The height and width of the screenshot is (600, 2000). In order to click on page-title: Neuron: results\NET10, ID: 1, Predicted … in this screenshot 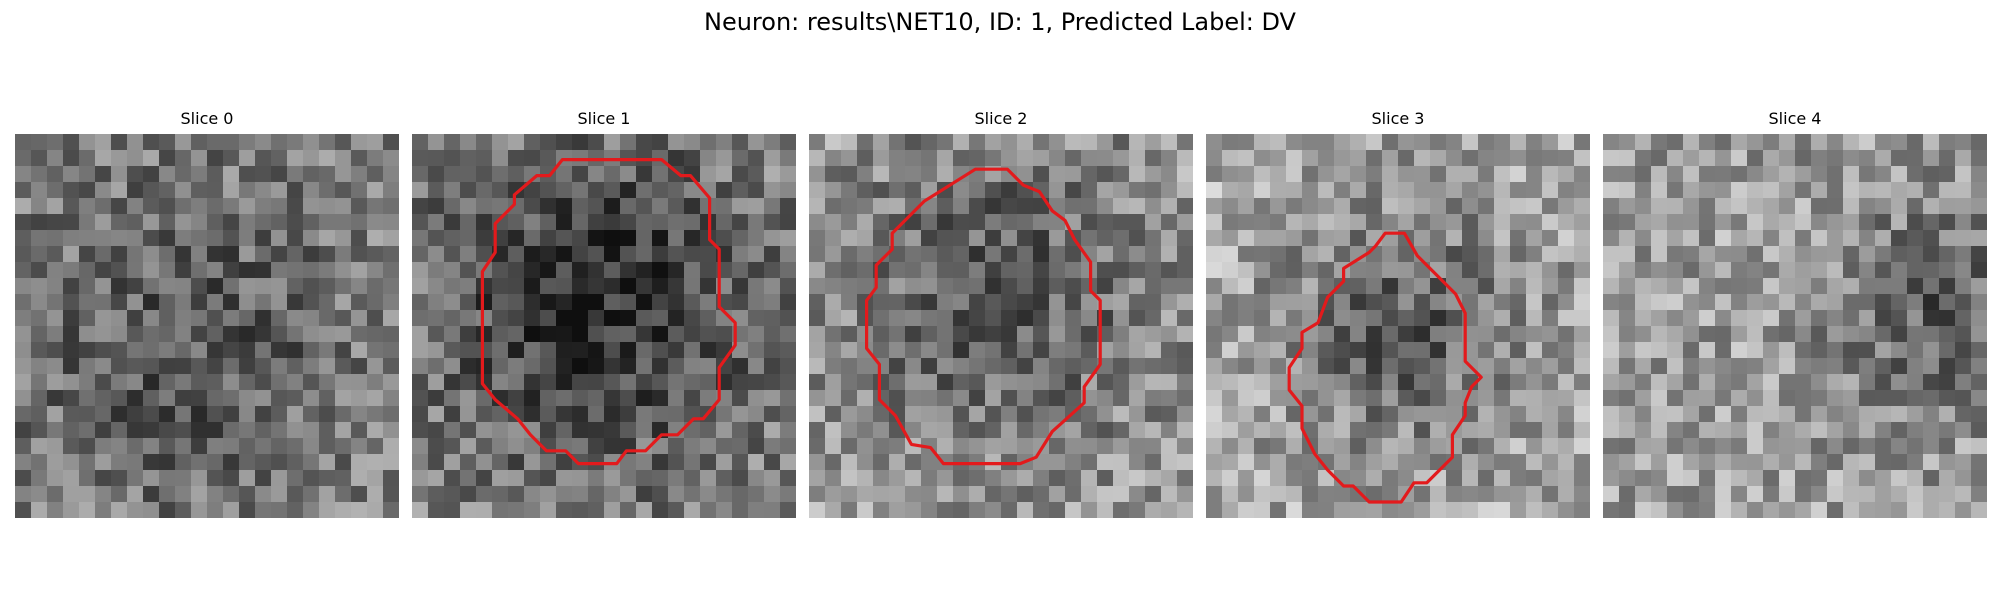, I will do `click(1000, 22)`.